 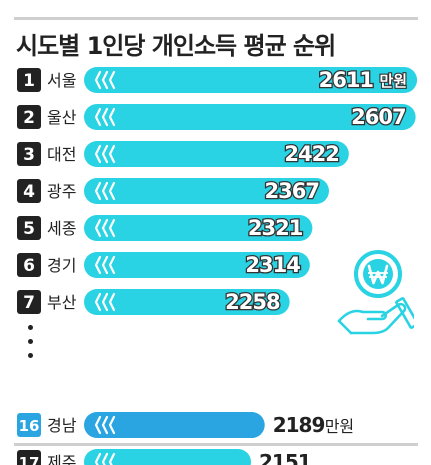 I want to click on bar-row: 1 서울 만원 2611, so click(x=217, y=80).